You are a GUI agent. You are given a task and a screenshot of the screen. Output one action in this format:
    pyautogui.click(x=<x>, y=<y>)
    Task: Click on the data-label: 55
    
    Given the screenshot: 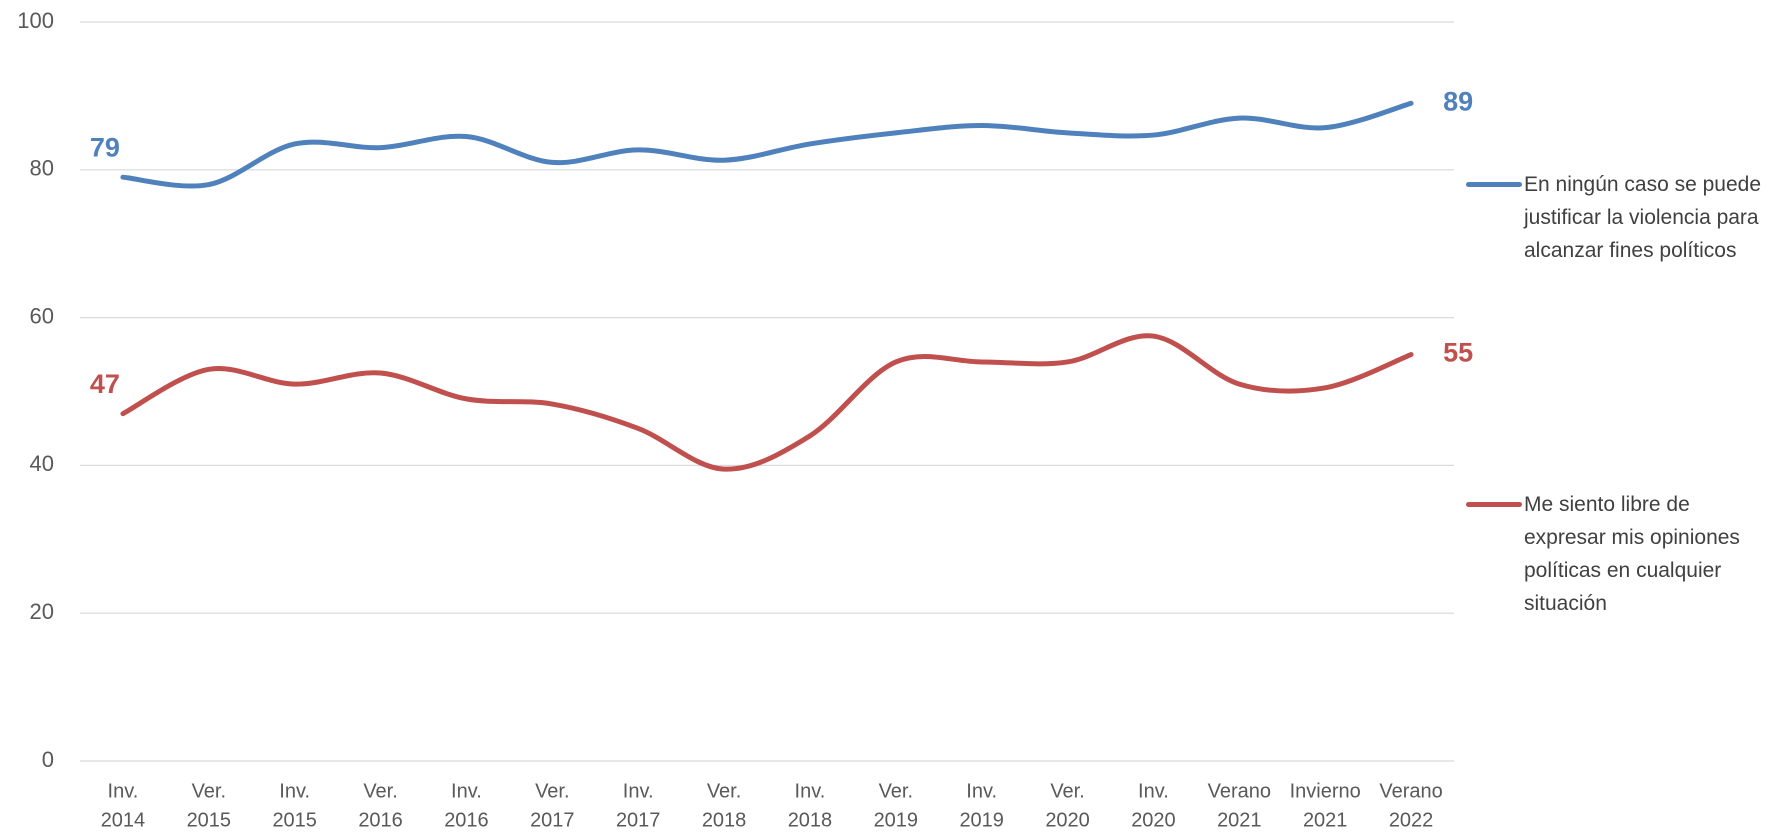 What is the action you would take?
    pyautogui.click(x=1458, y=353)
    